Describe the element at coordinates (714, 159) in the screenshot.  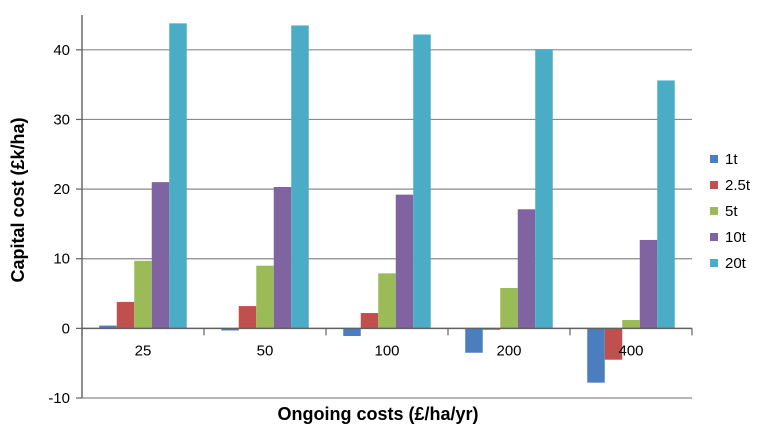
I see `legend-swatch-1t` at that location.